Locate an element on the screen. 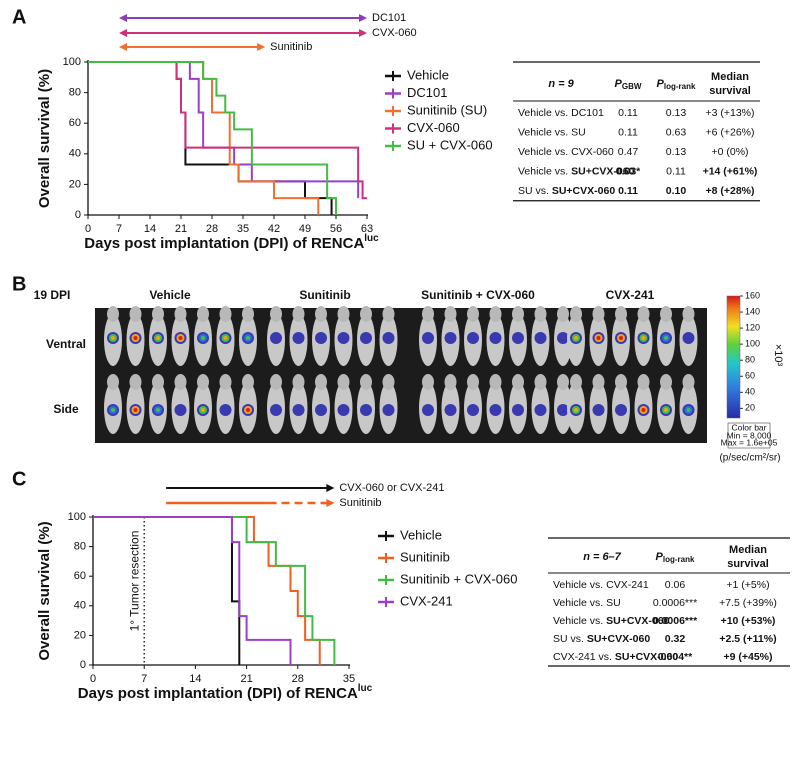 Image resolution: width=800 pixels, height=757 pixels. table-row-label: Vehicle vs. CVX-060 is located at coordinates (566, 152).